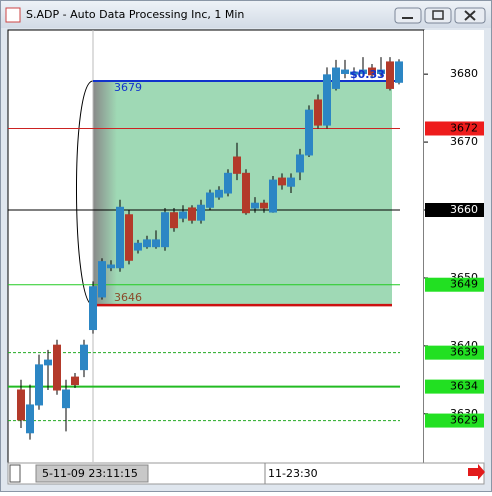  Describe the element at coordinates (464, 73) in the screenshot. I see `y-tick-label: 3680` at that location.